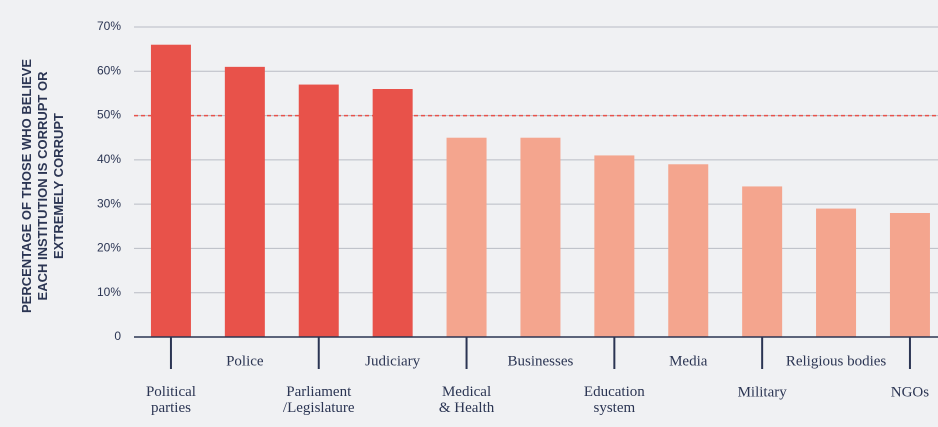  I want to click on x-tick-label: Media, so click(688, 361).